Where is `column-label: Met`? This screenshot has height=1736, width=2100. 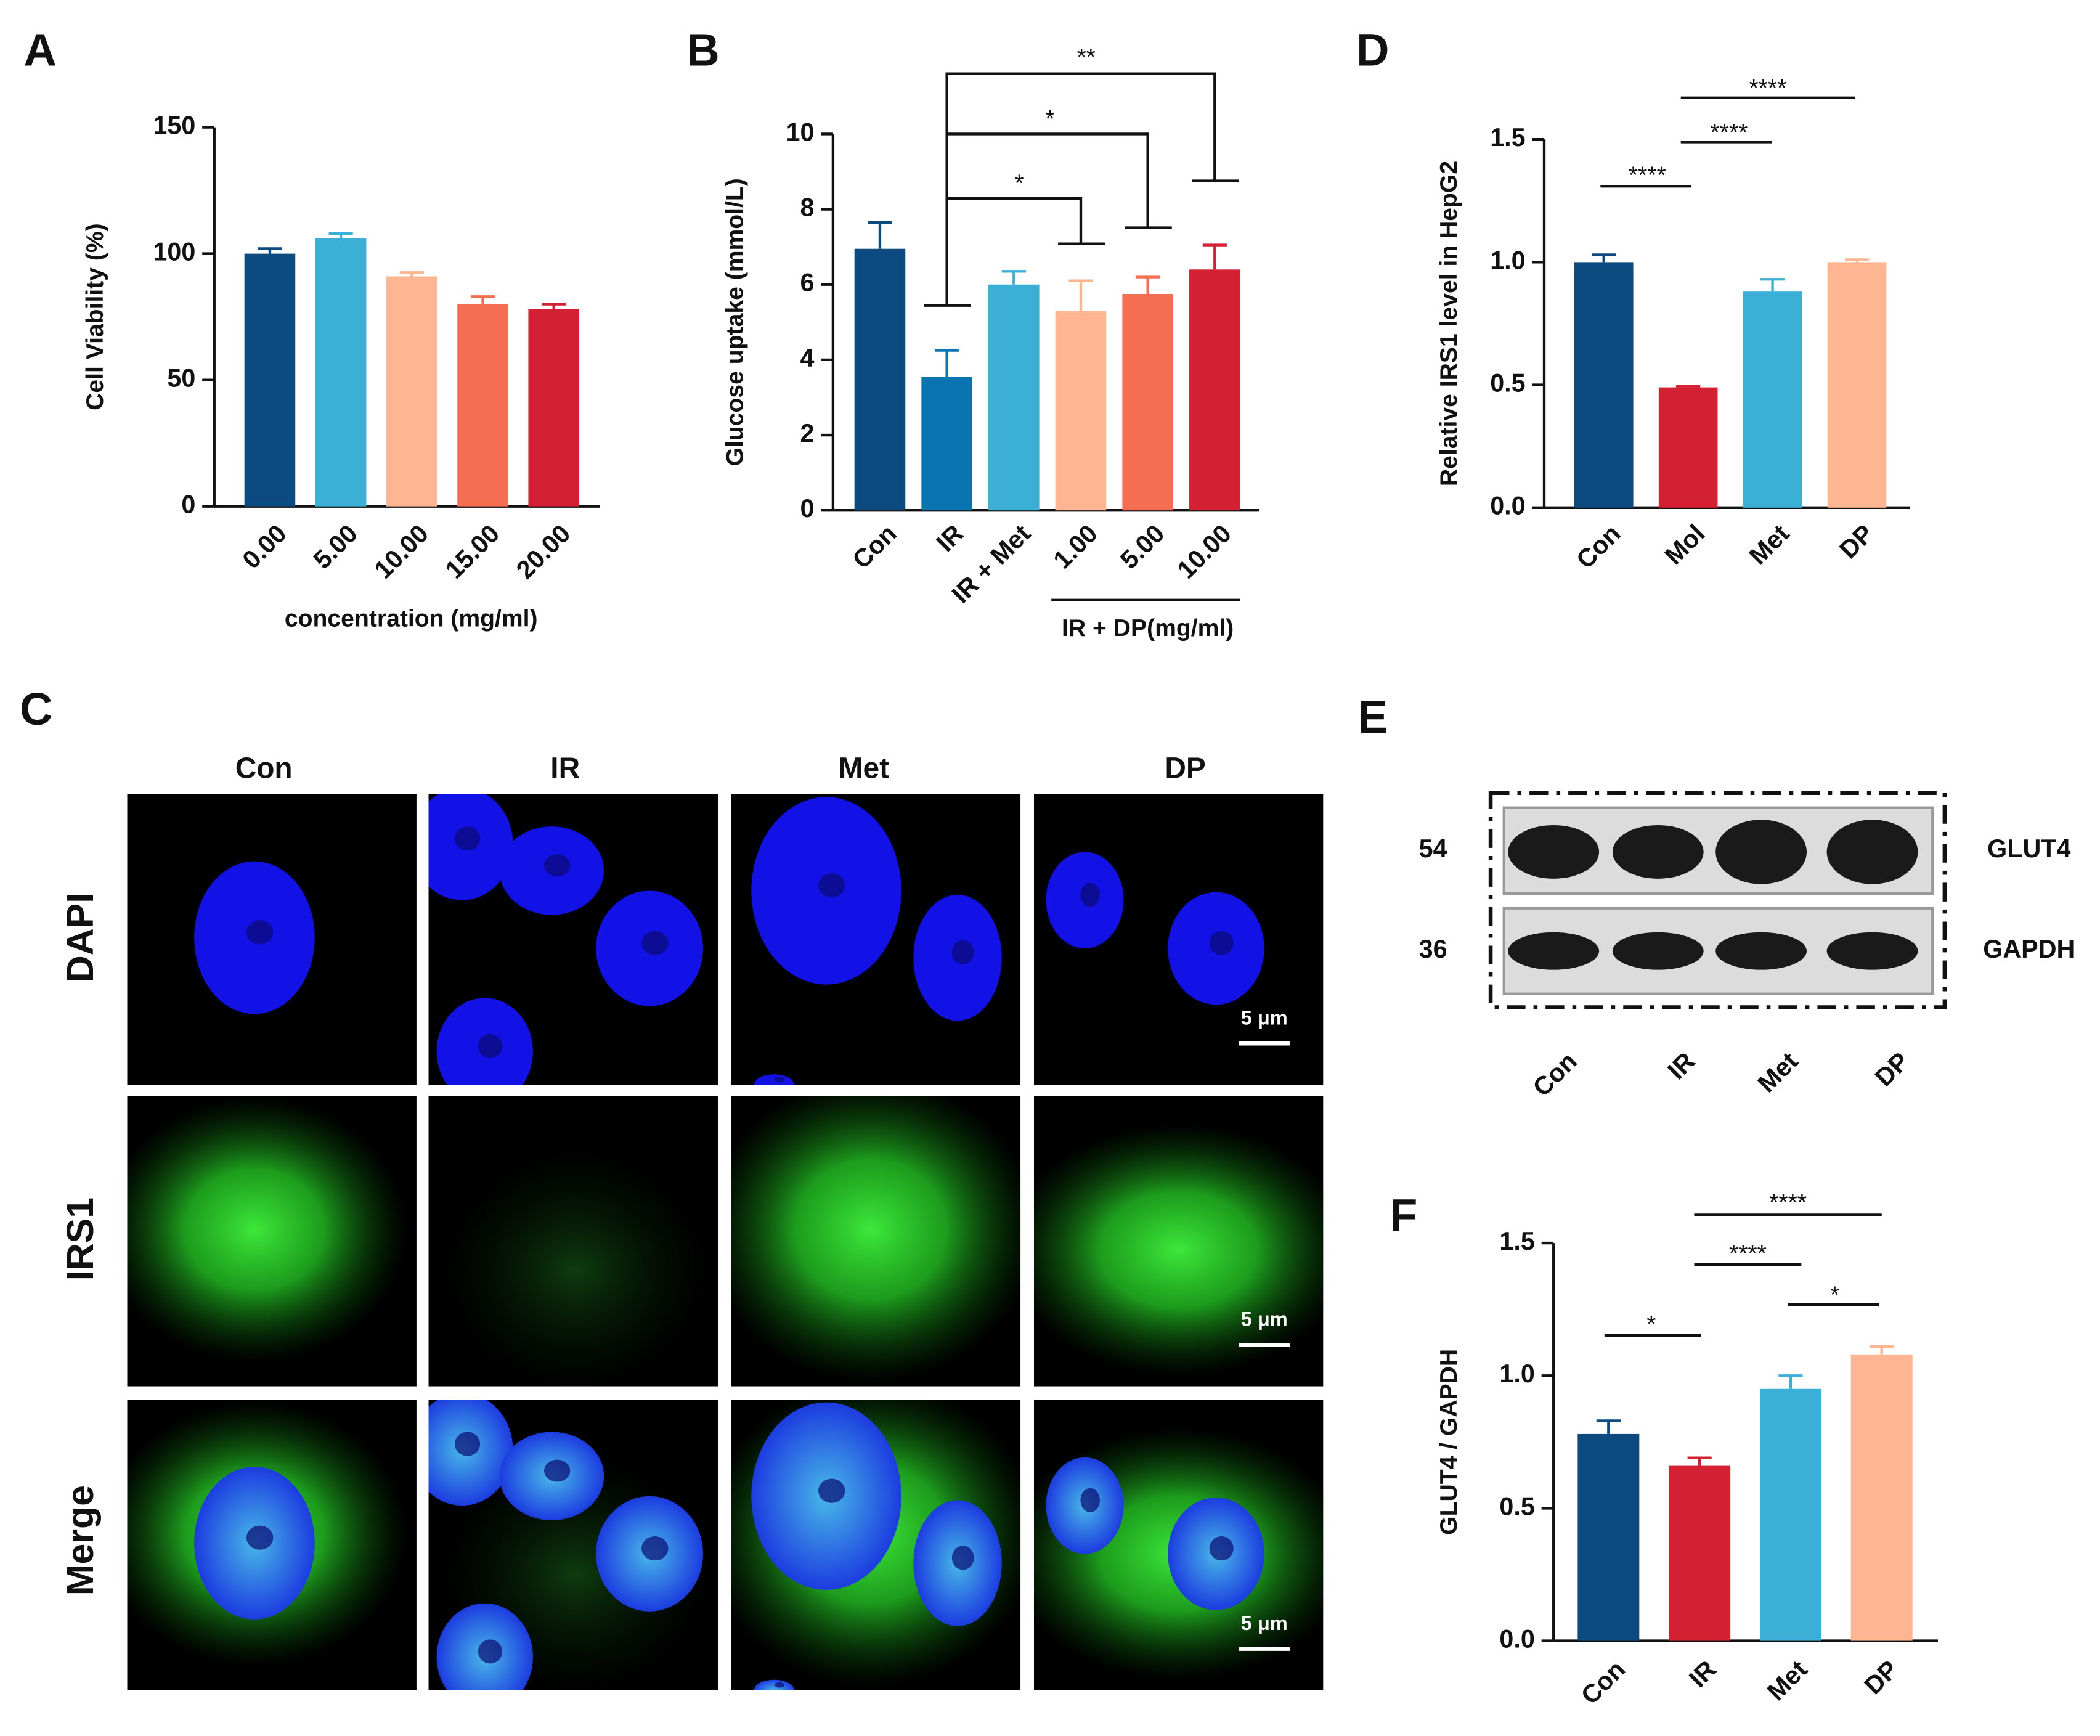 column-label: Met is located at coordinates (864, 768).